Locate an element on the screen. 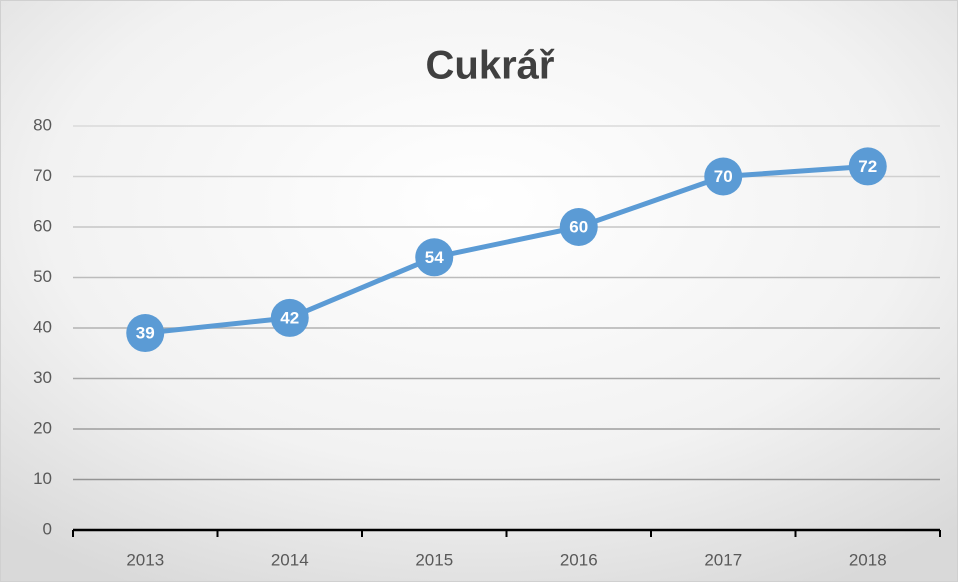  y-tick-label: 50 is located at coordinates (42, 276).